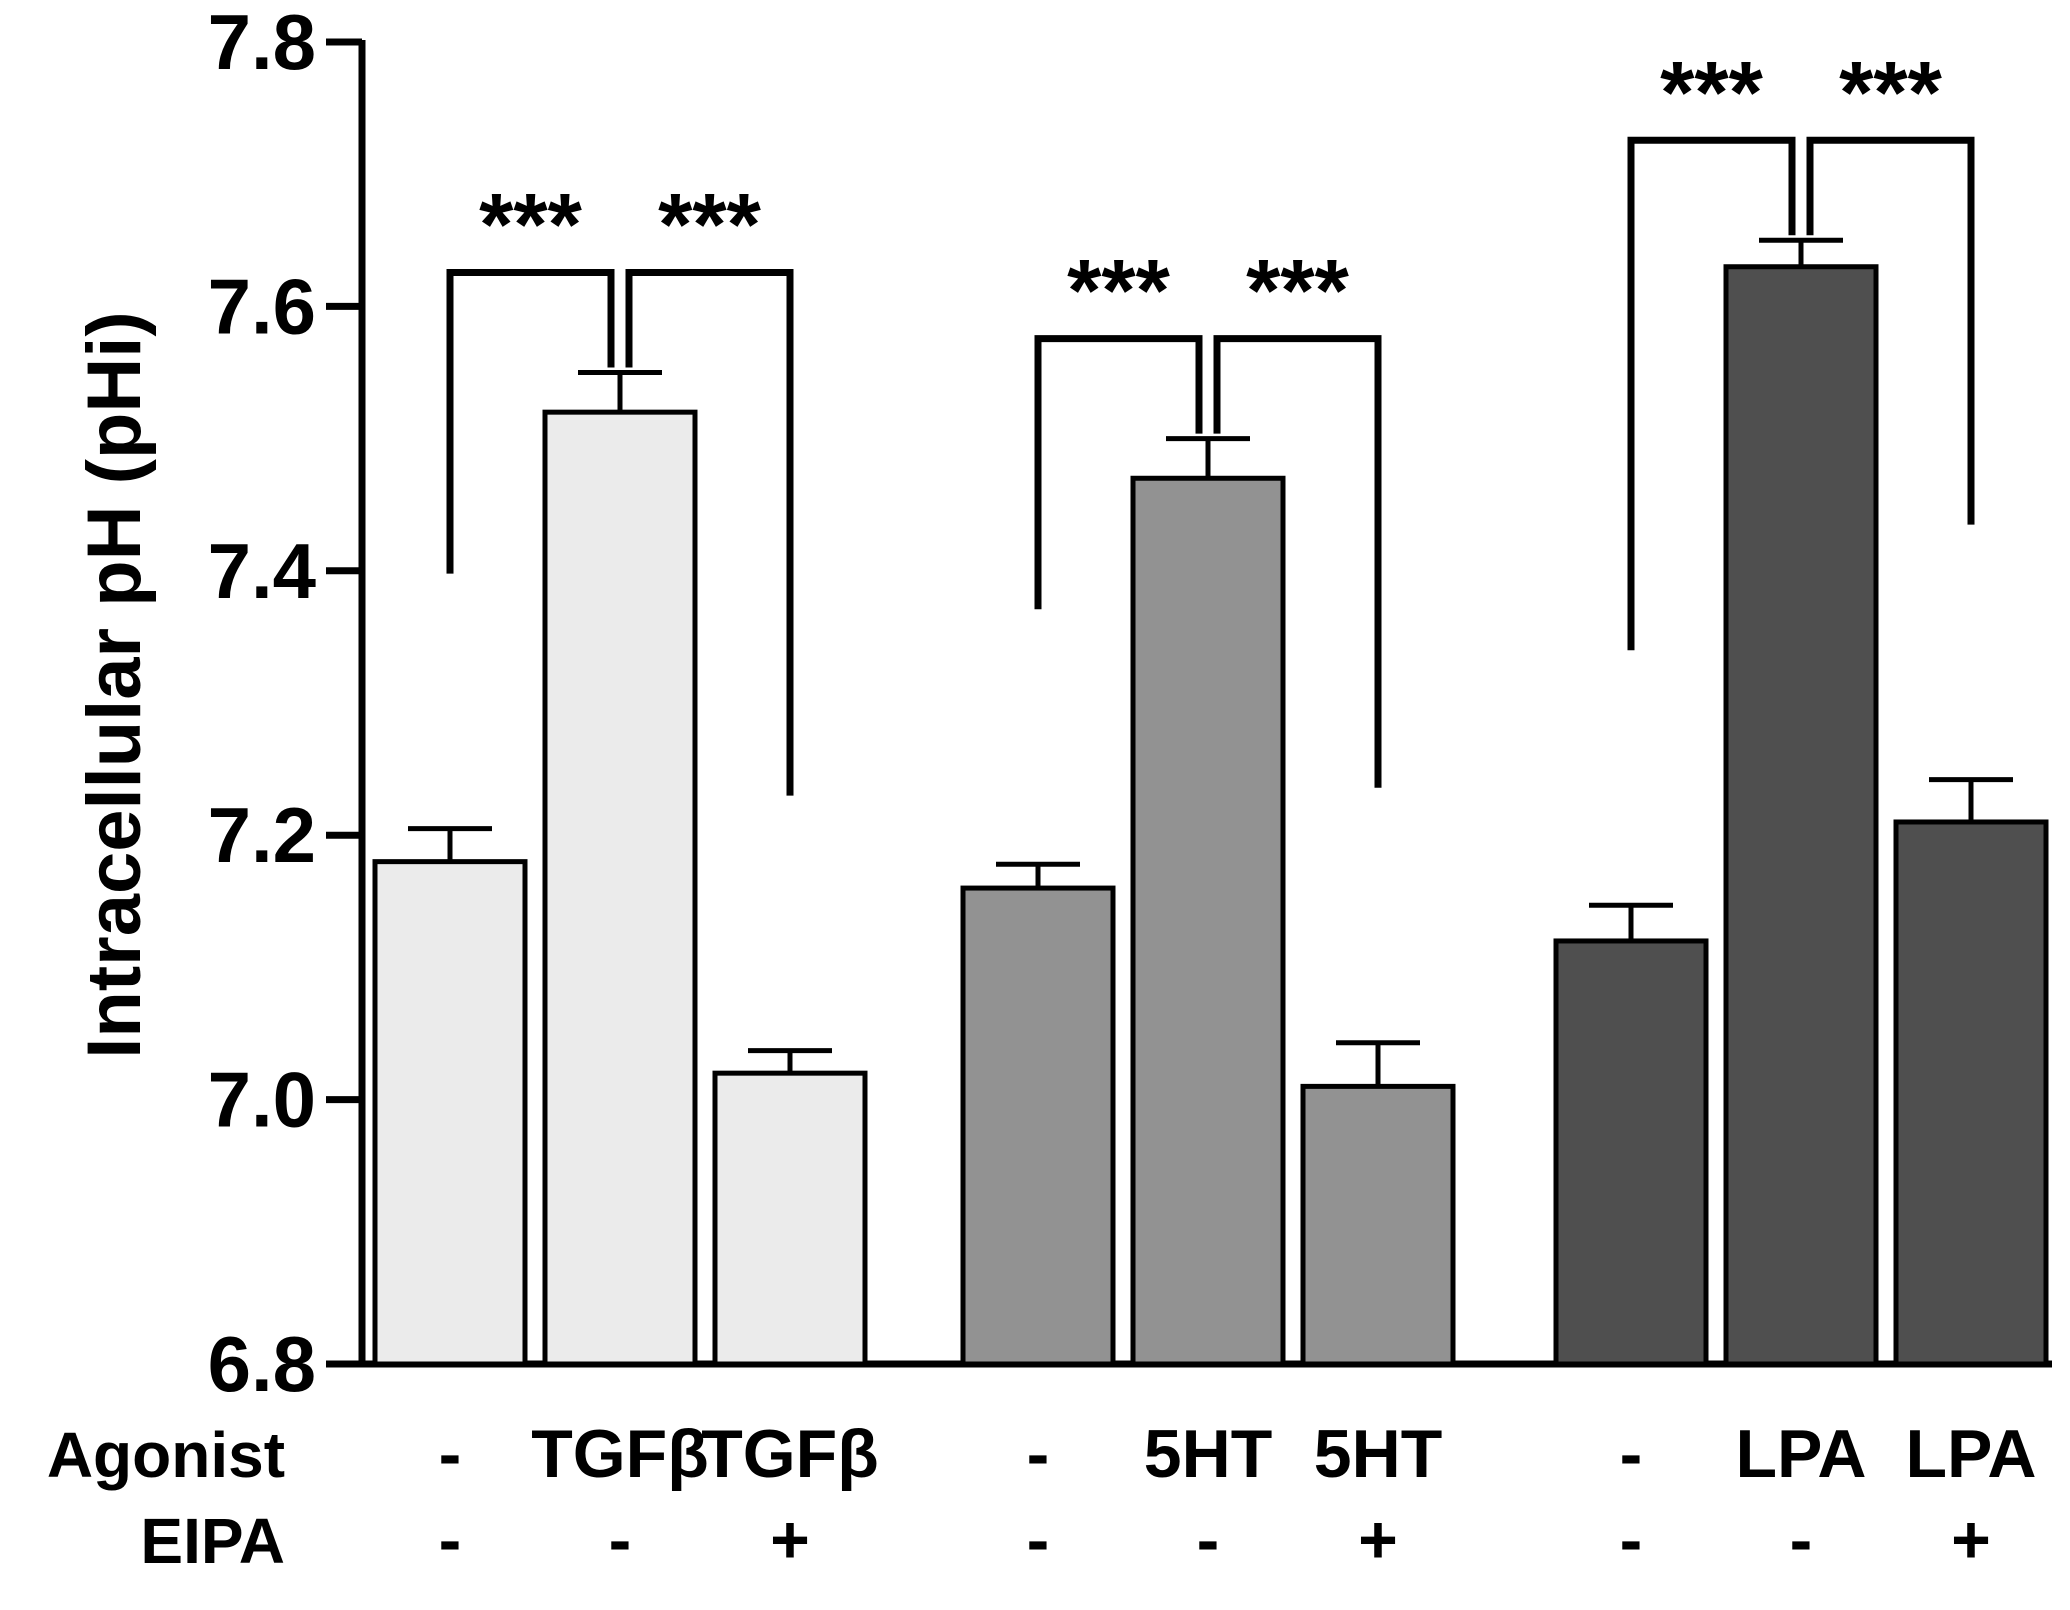 Image resolution: width=2070 pixels, height=1610 pixels. What do you see at coordinates (212, 1541) in the screenshot?
I see `eipa-row-label: EIPA` at bounding box center [212, 1541].